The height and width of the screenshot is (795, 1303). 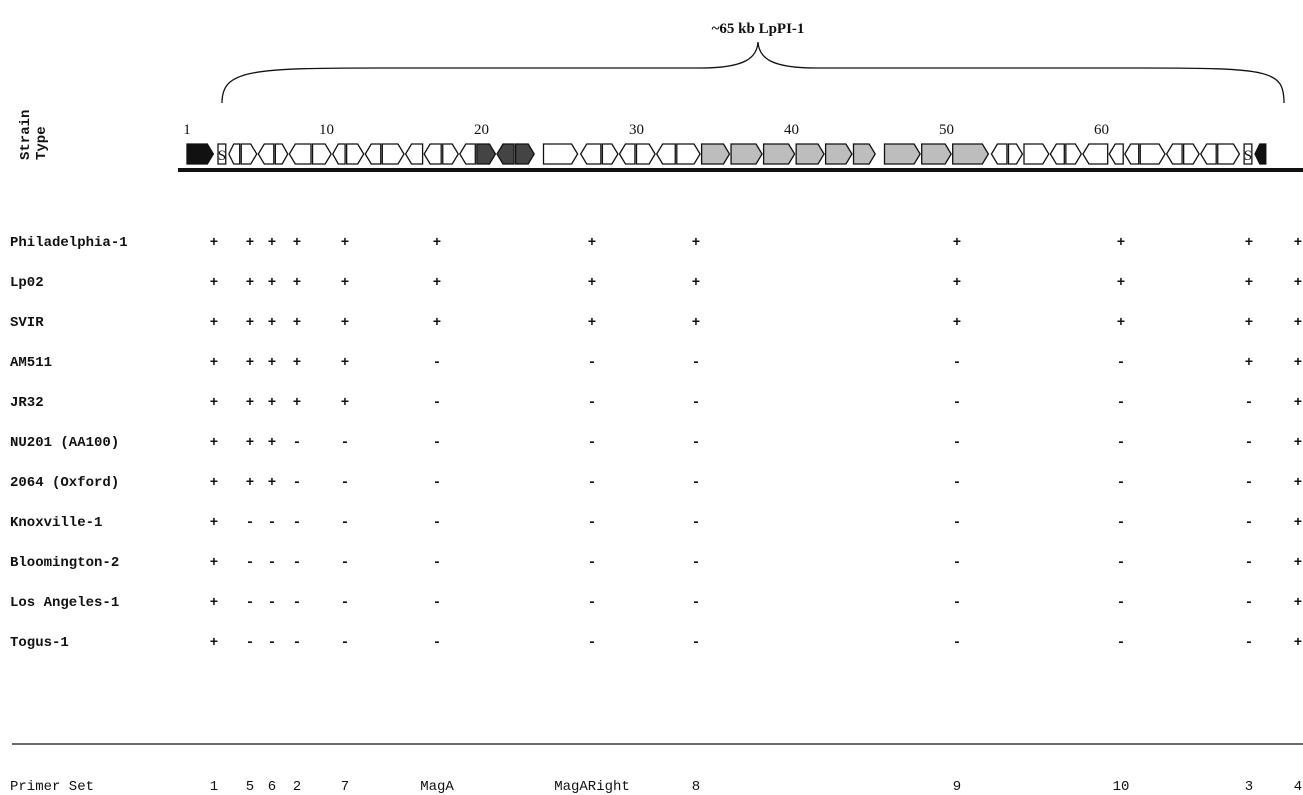 I want to click on primer-set-value: 2, so click(x=297, y=787).